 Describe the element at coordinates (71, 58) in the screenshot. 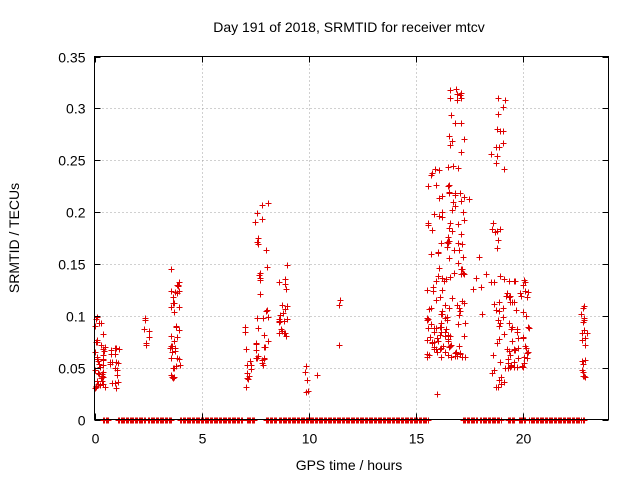

I see `y-tick-label: 0.35` at that location.